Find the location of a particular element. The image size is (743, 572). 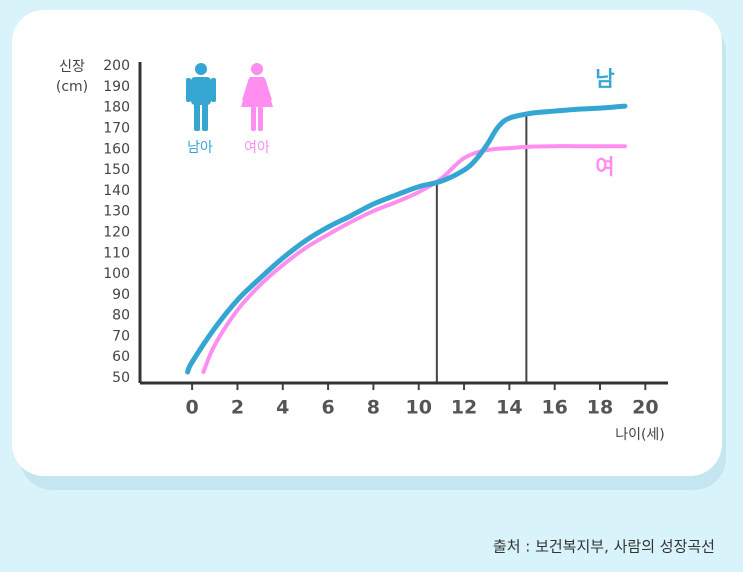

y-tick-label: 180 is located at coordinates (116, 108).